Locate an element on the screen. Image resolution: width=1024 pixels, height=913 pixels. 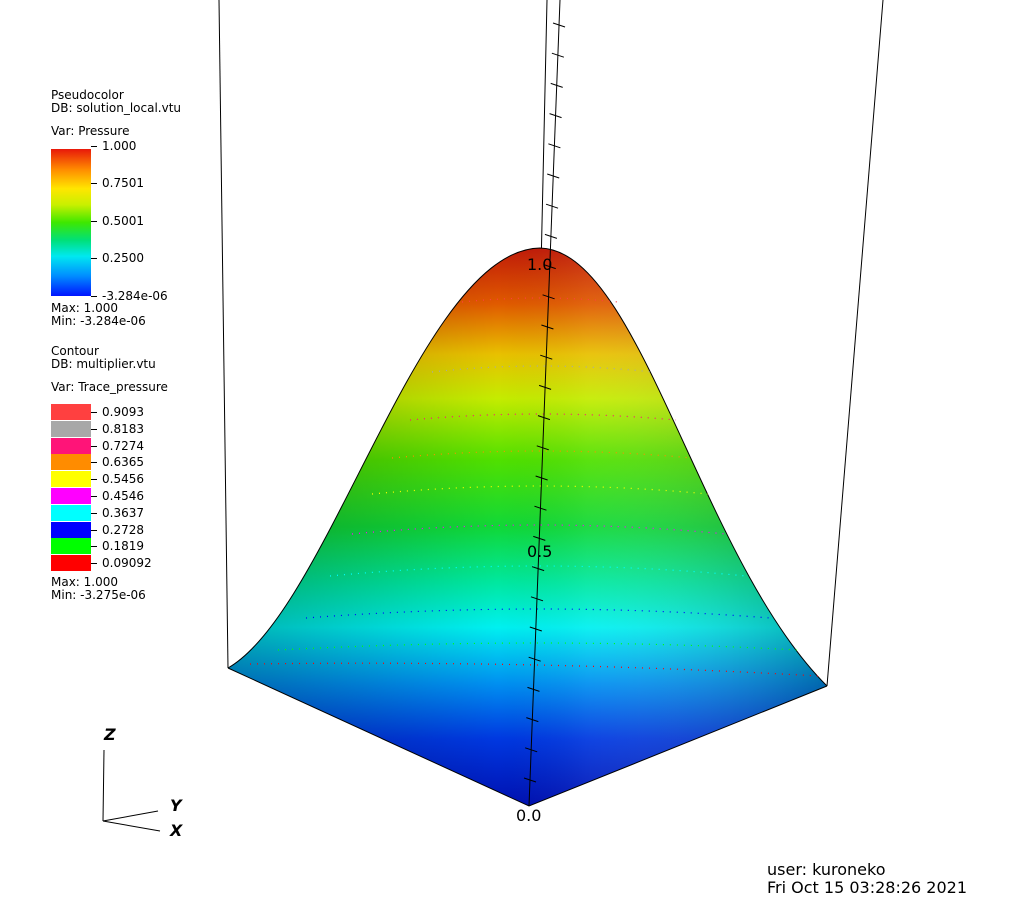
contour-max: Max: 1.000 is located at coordinates (85, 582).